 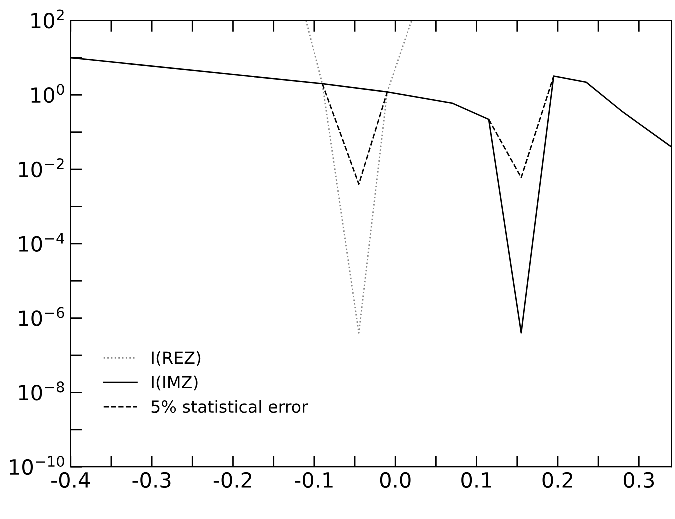 I want to click on x-tick-label: -0.1, so click(x=314, y=480).